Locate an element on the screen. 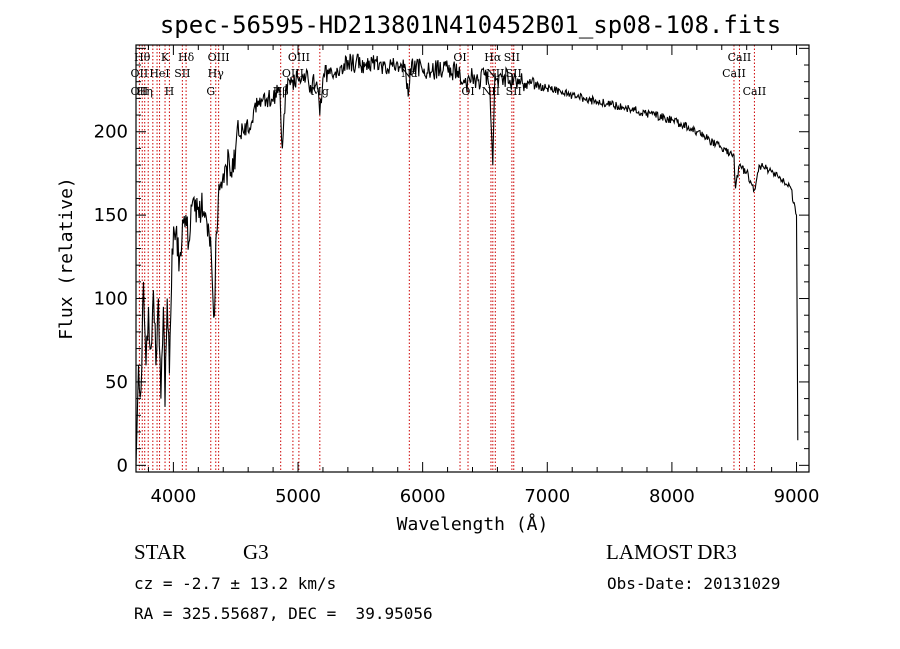 Image resolution: width=900 pixels, height=649 pixels. x-tick-label: 4000 is located at coordinates (173, 496).